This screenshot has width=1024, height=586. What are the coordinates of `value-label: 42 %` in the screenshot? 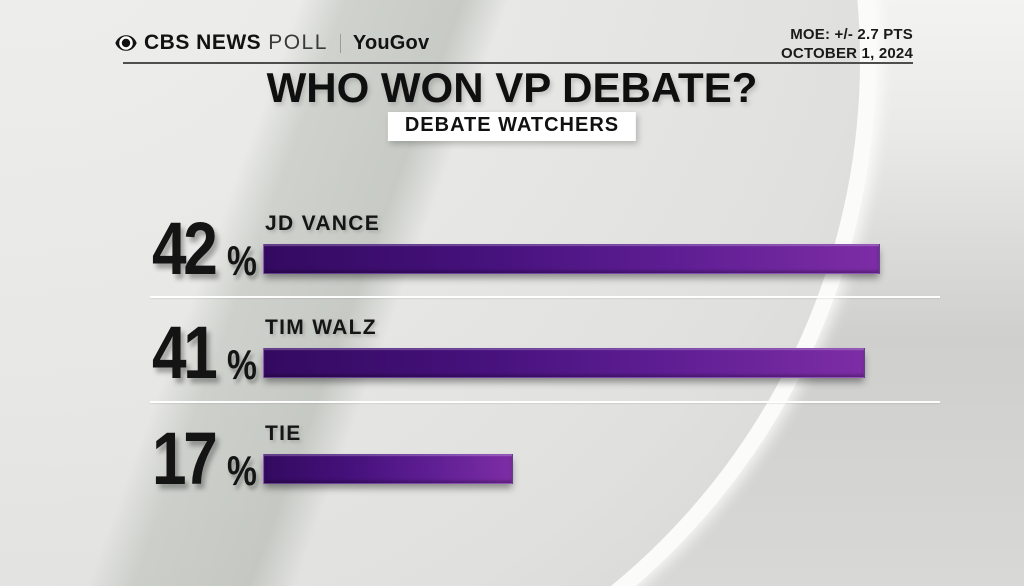 It's located at (208, 248).